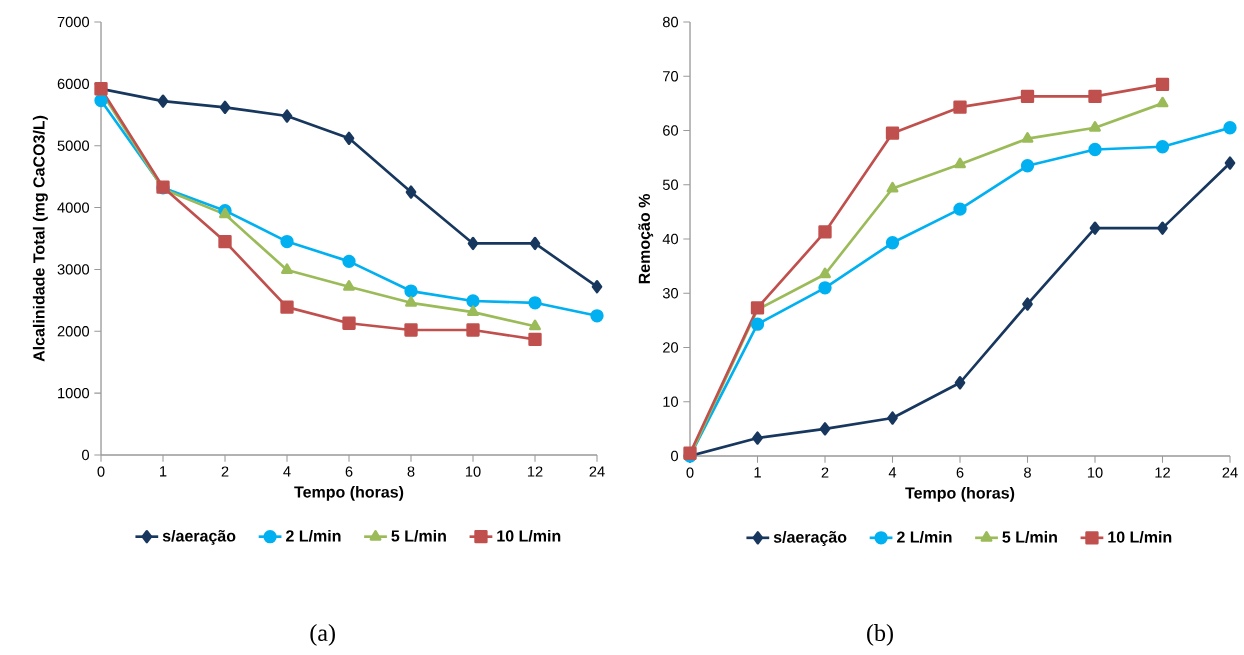  Describe the element at coordinates (73, 22) in the screenshot. I see `y-tick-label: 7000` at that location.